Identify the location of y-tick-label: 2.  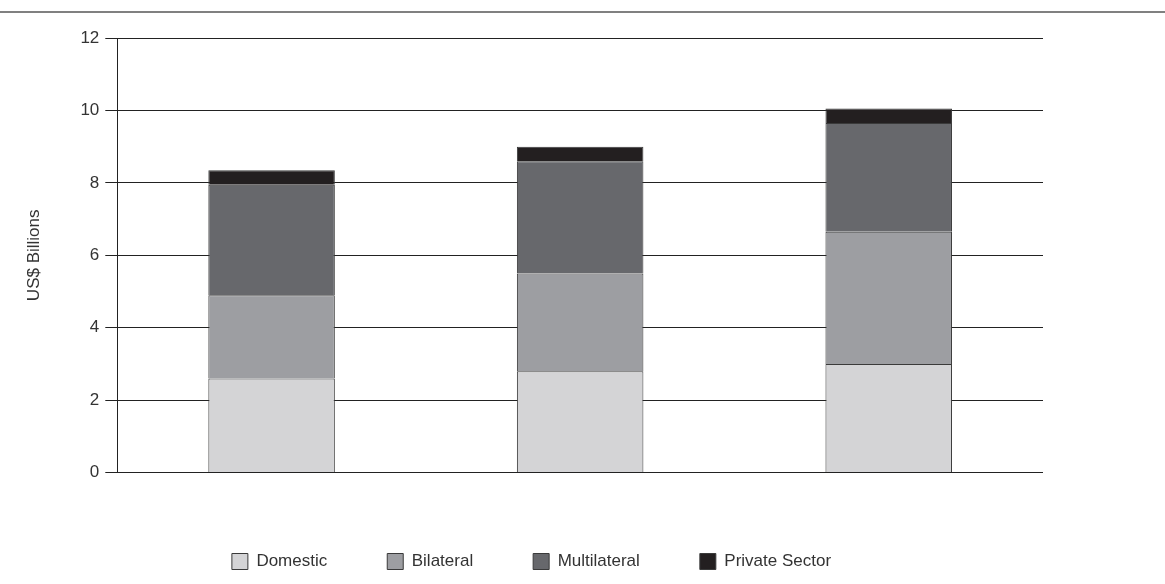
(94, 399).